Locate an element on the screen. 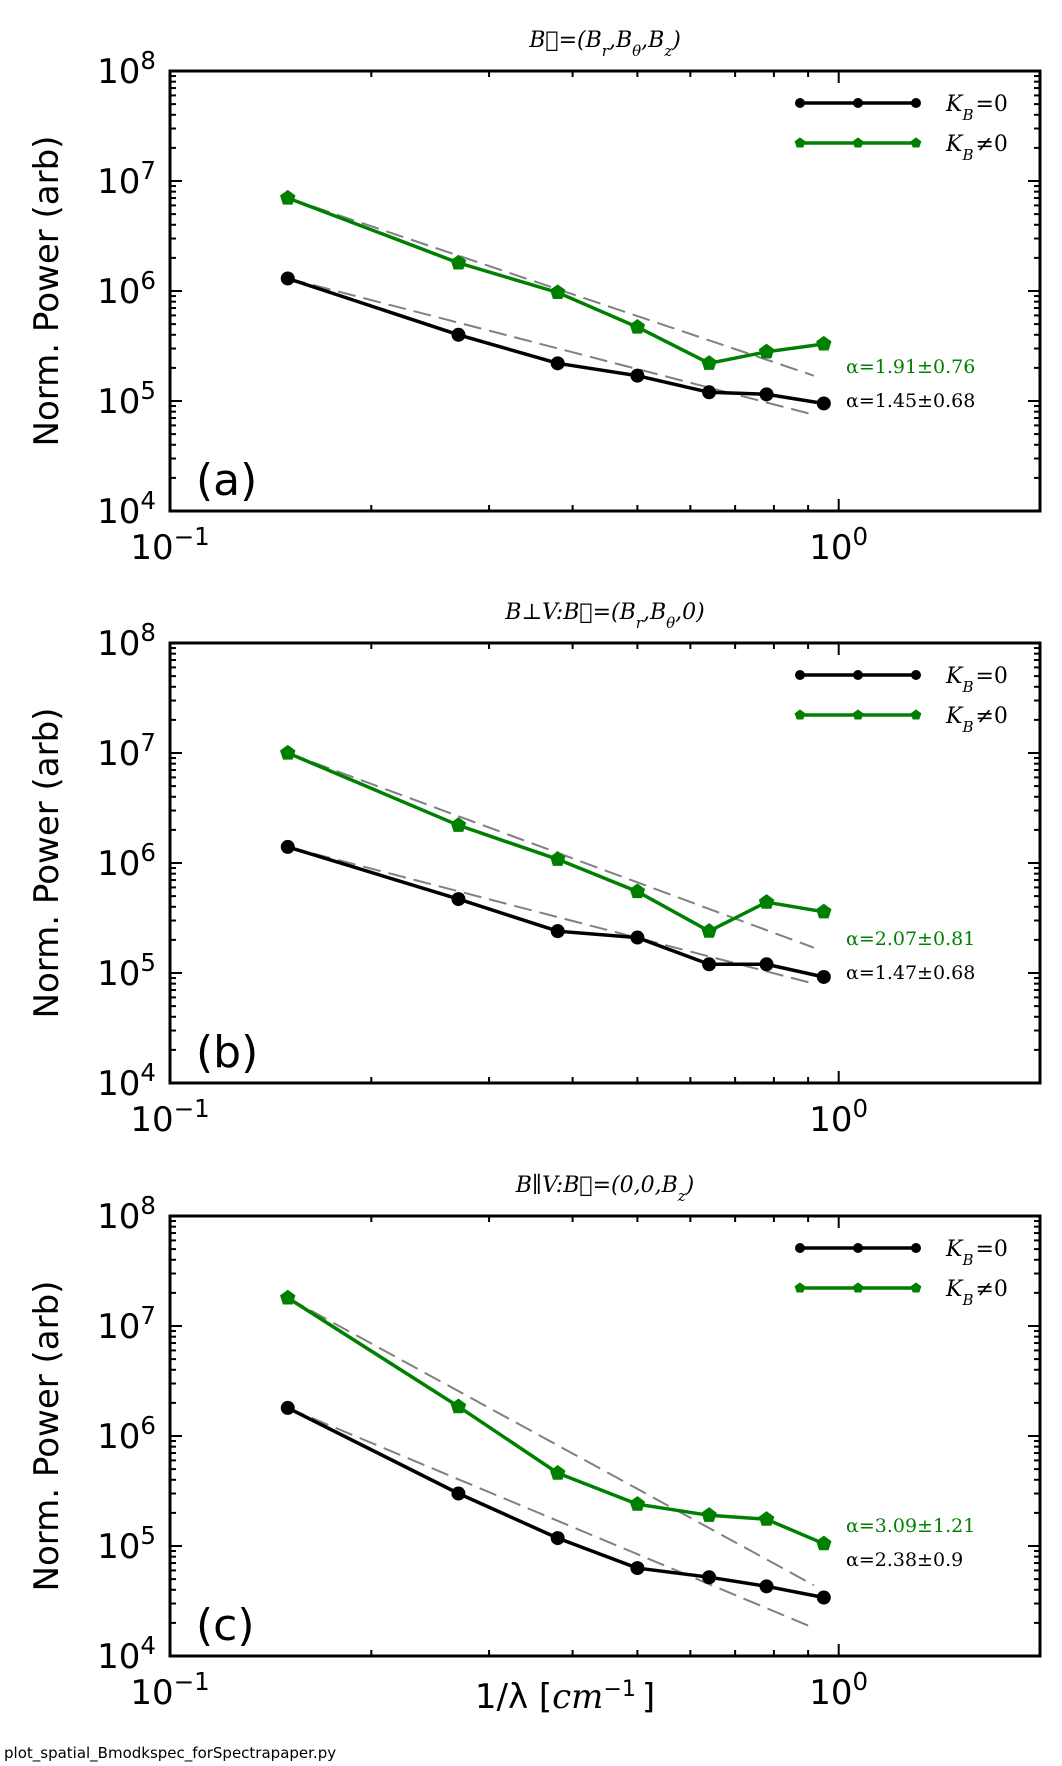 The height and width of the screenshot is (1766, 1062). chart-title: B⊥V:B⃗=(Br,Bθ,0) is located at coordinates (604, 616).